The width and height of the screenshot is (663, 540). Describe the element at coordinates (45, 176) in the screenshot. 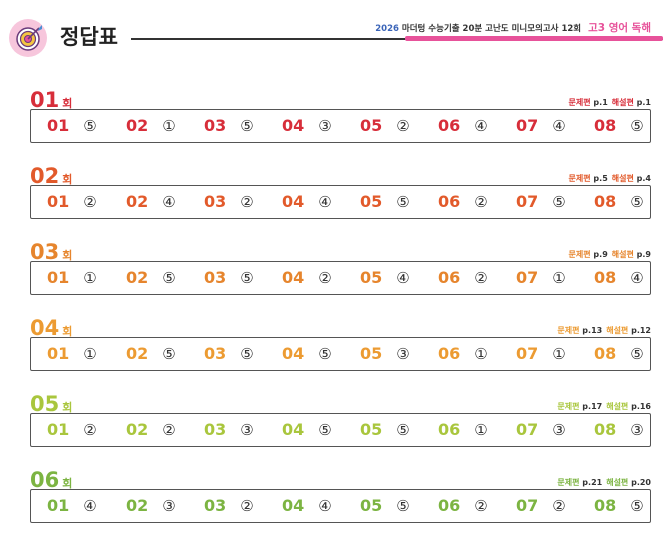

I see `section-number: 02` at that location.